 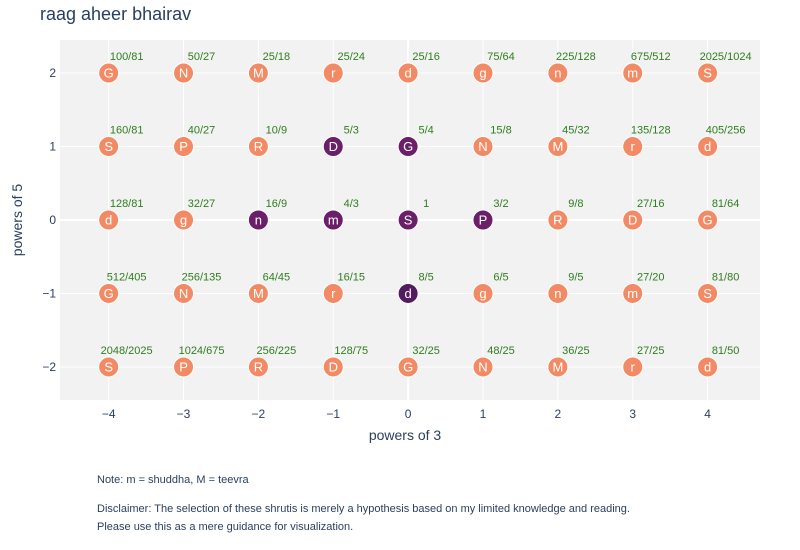 I want to click on data-point: n 225/128, so click(x=571, y=67).